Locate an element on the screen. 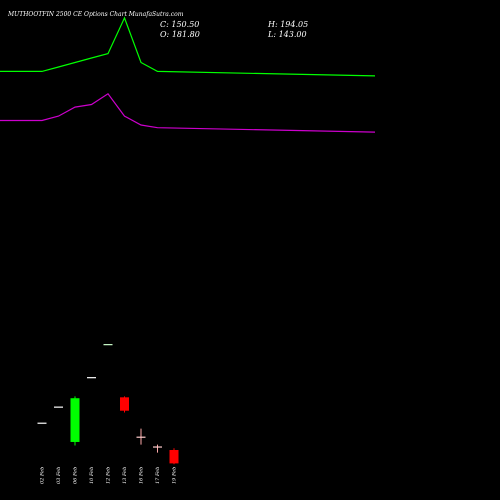 This screenshot has width=500, height=500. candle-13-feb is located at coordinates (124, 404).